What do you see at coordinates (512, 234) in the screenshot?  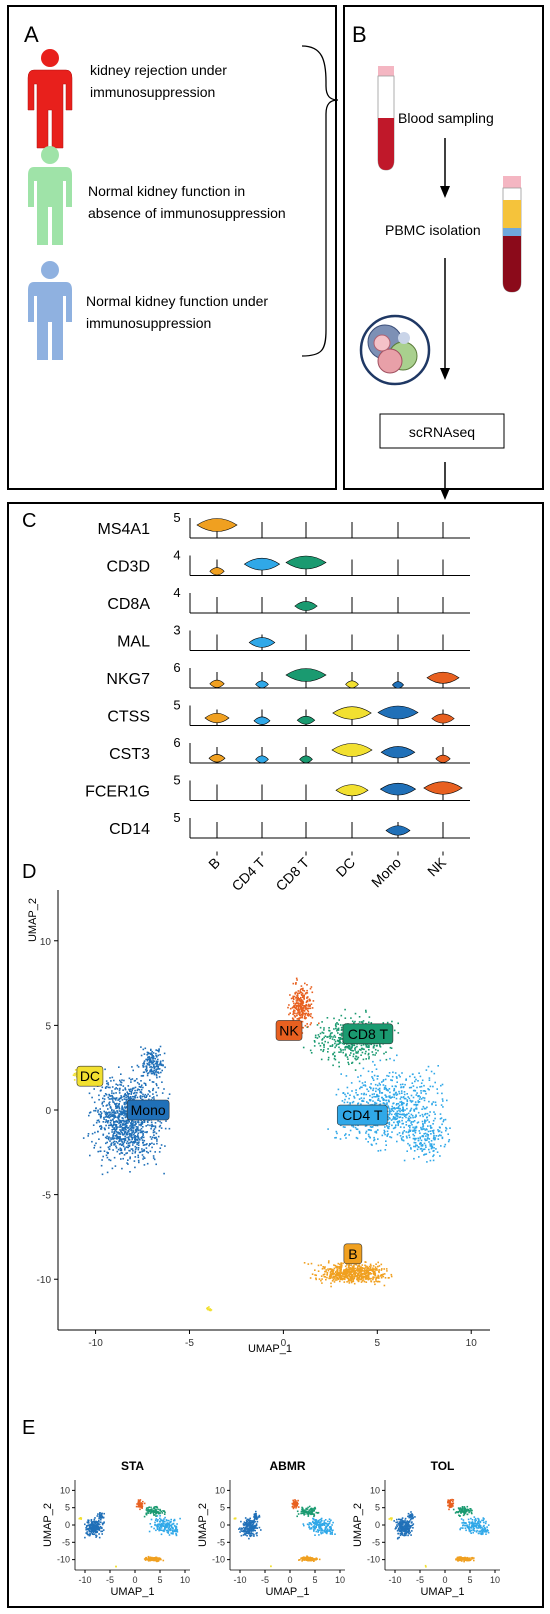 I see `separated-tube-icon` at bounding box center [512, 234].